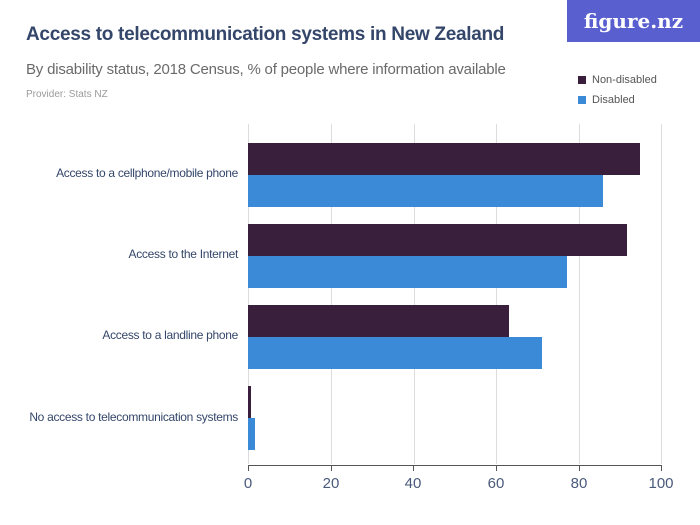 This screenshot has width=700, height=525. I want to click on figure-nz-logo: figure.nz, so click(633, 21).